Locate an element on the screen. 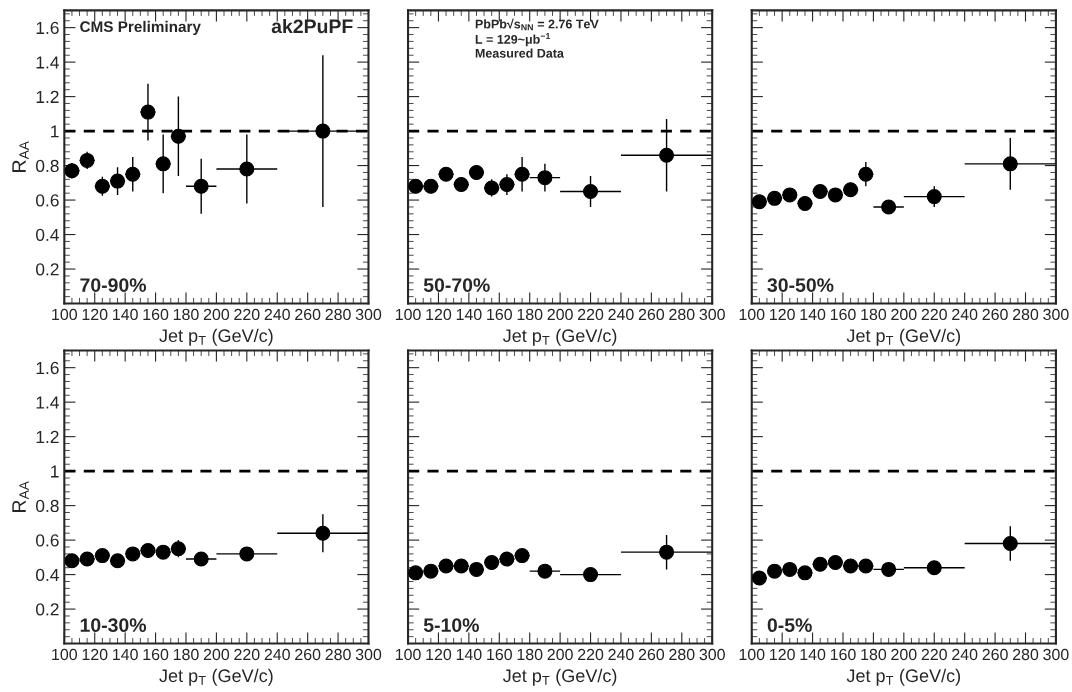 The image size is (1072, 692). annotation: PbPb√s$_{NN}$ = 2.76 TeV is located at coordinates (537, 24).